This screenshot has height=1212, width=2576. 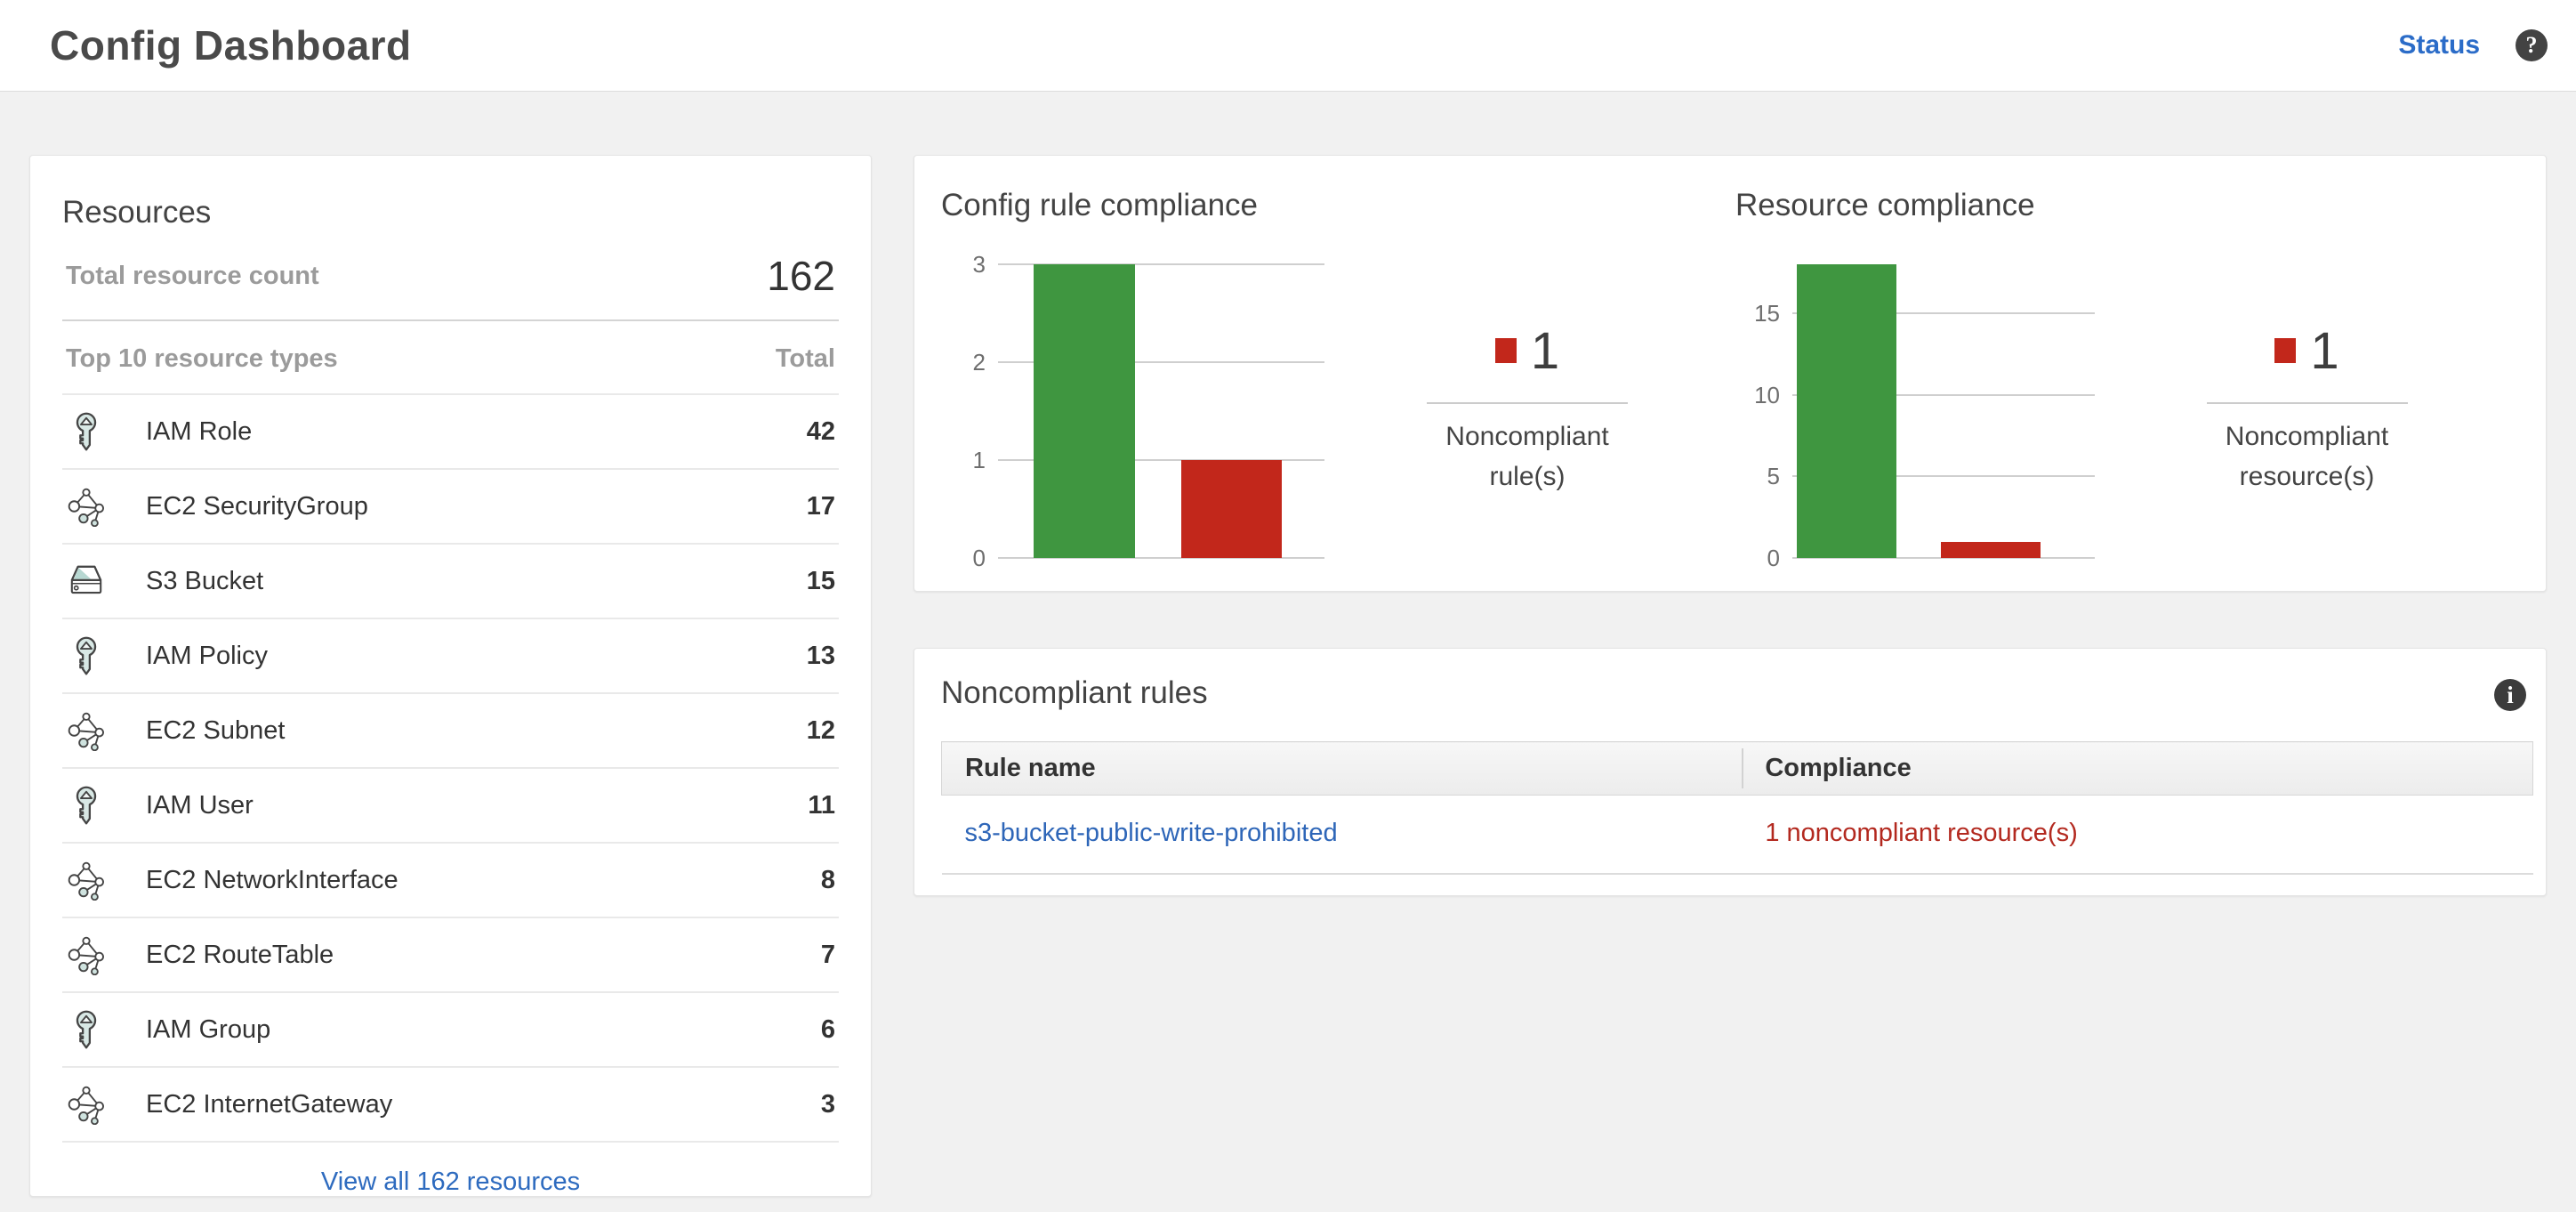 What do you see at coordinates (205, 581) in the screenshot?
I see `resource-type-label: S3 Bucket` at bounding box center [205, 581].